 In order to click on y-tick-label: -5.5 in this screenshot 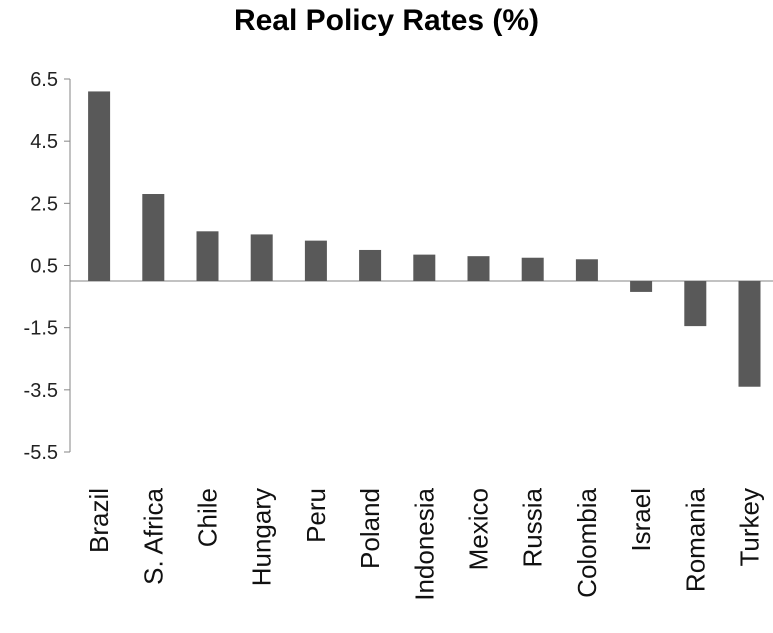, I will do `click(41, 453)`.